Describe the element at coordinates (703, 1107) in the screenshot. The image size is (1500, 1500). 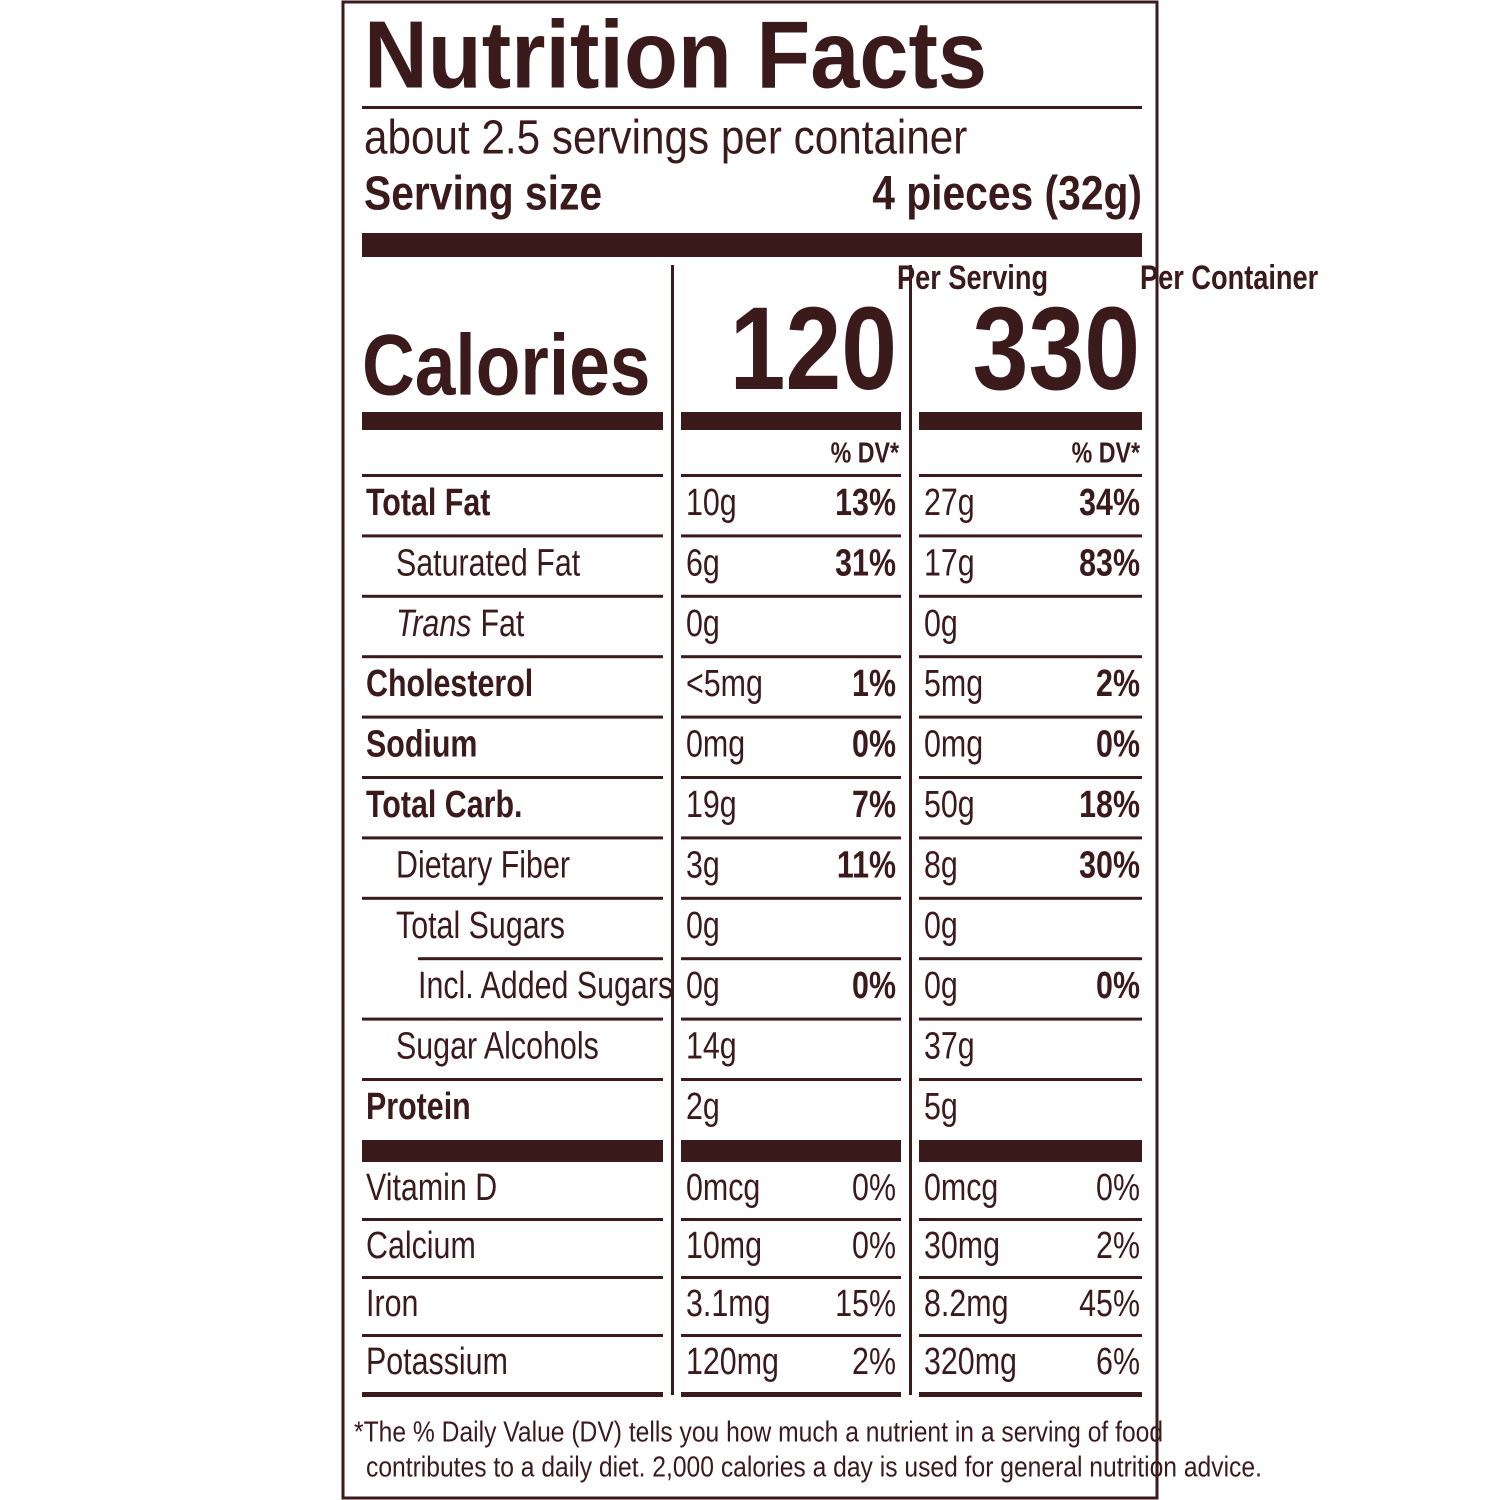
I see `amount: 2g` at that location.